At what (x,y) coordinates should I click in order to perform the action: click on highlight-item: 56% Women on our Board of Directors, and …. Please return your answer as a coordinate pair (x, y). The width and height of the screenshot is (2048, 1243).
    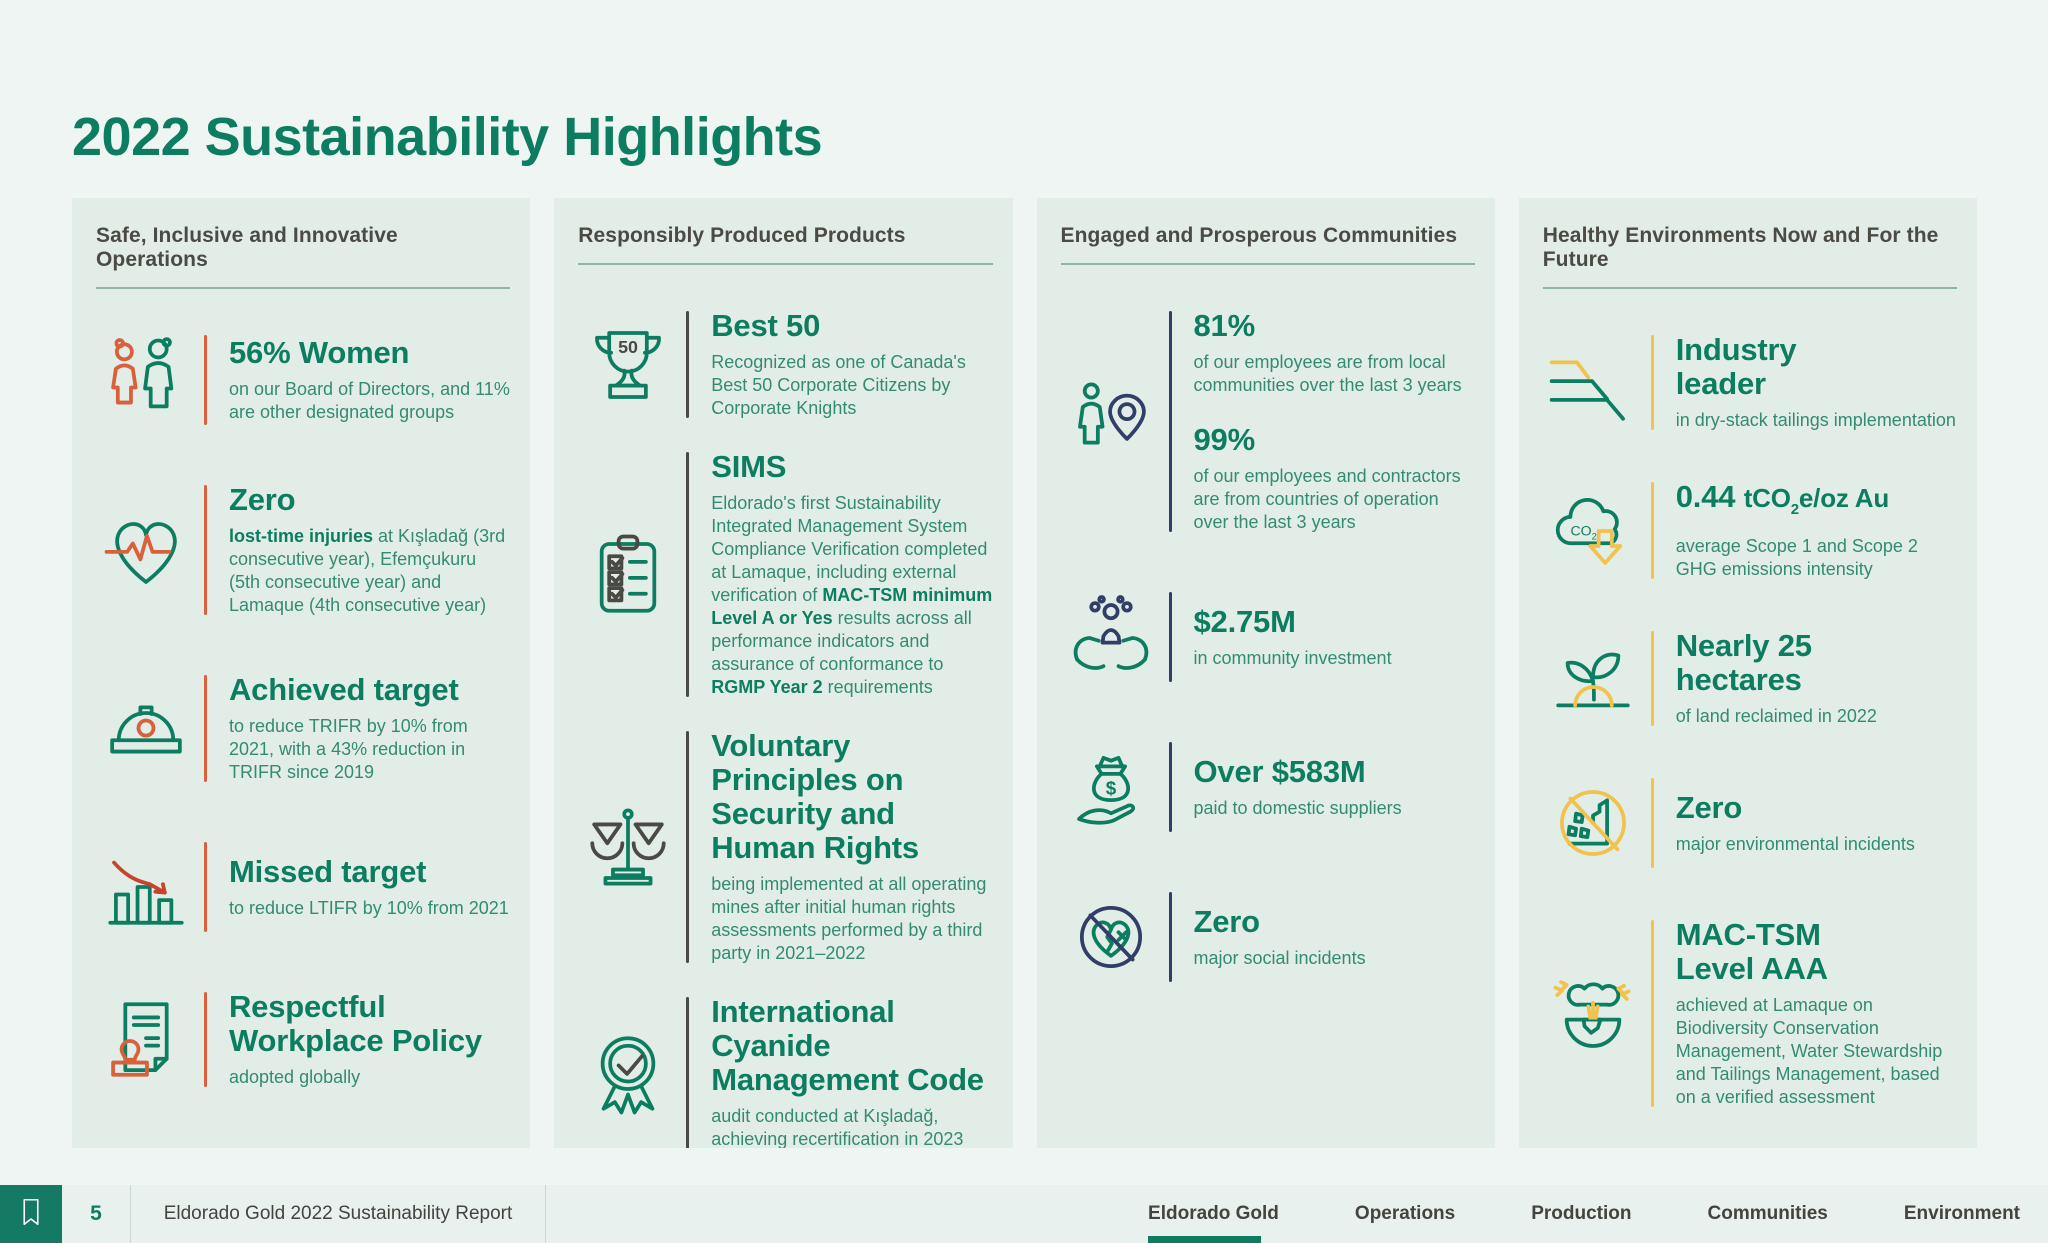
    Looking at the image, I should click on (303, 380).